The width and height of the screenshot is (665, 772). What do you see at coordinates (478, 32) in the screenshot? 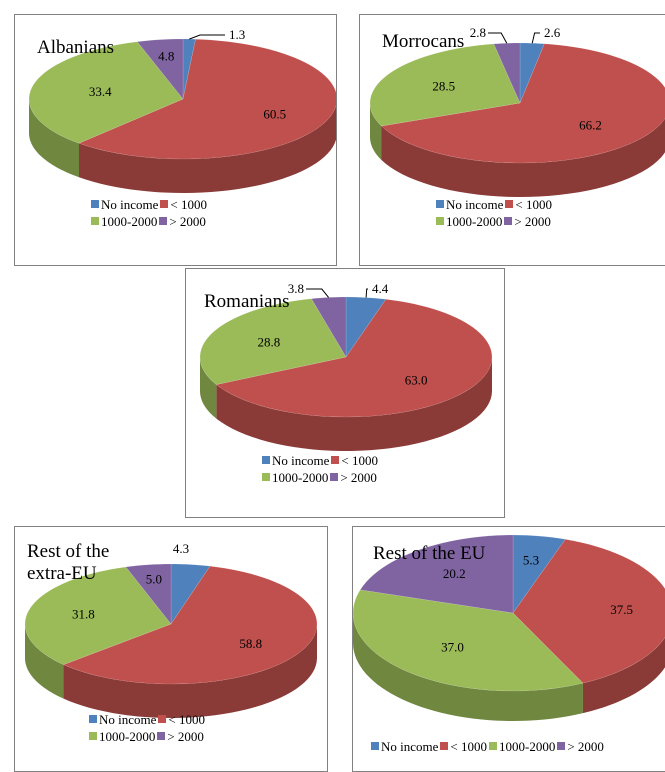
I see `data-label: 2.8` at bounding box center [478, 32].